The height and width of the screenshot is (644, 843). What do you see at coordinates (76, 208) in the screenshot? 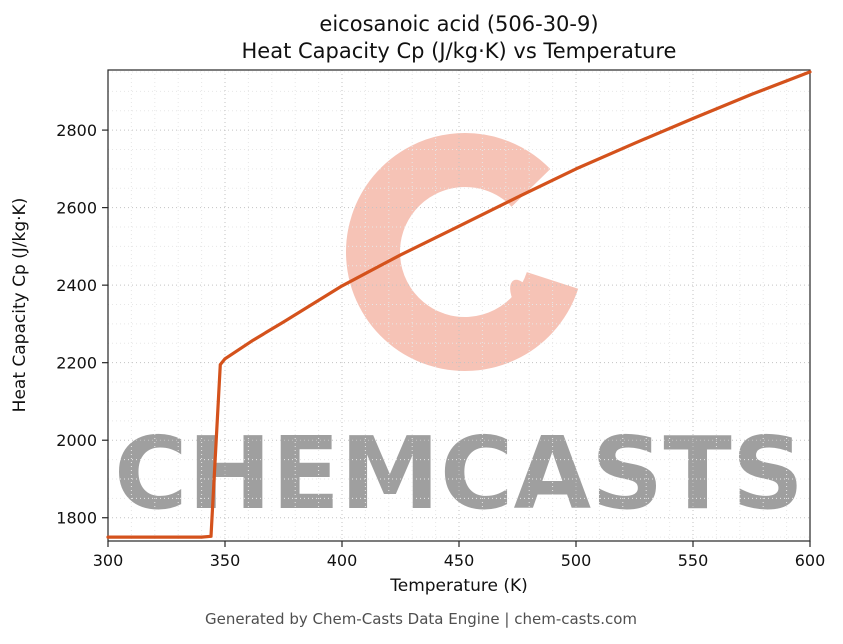
I see `y-tick-label: 2600` at bounding box center [76, 208].